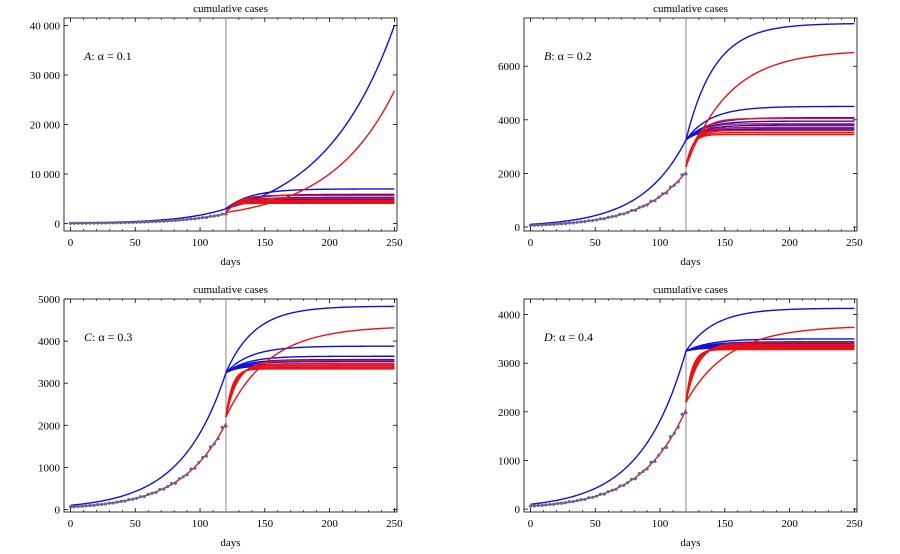 The width and height of the screenshot is (900, 554). What do you see at coordinates (265, 524) in the screenshot?
I see `x-tick-label: 150` at bounding box center [265, 524].